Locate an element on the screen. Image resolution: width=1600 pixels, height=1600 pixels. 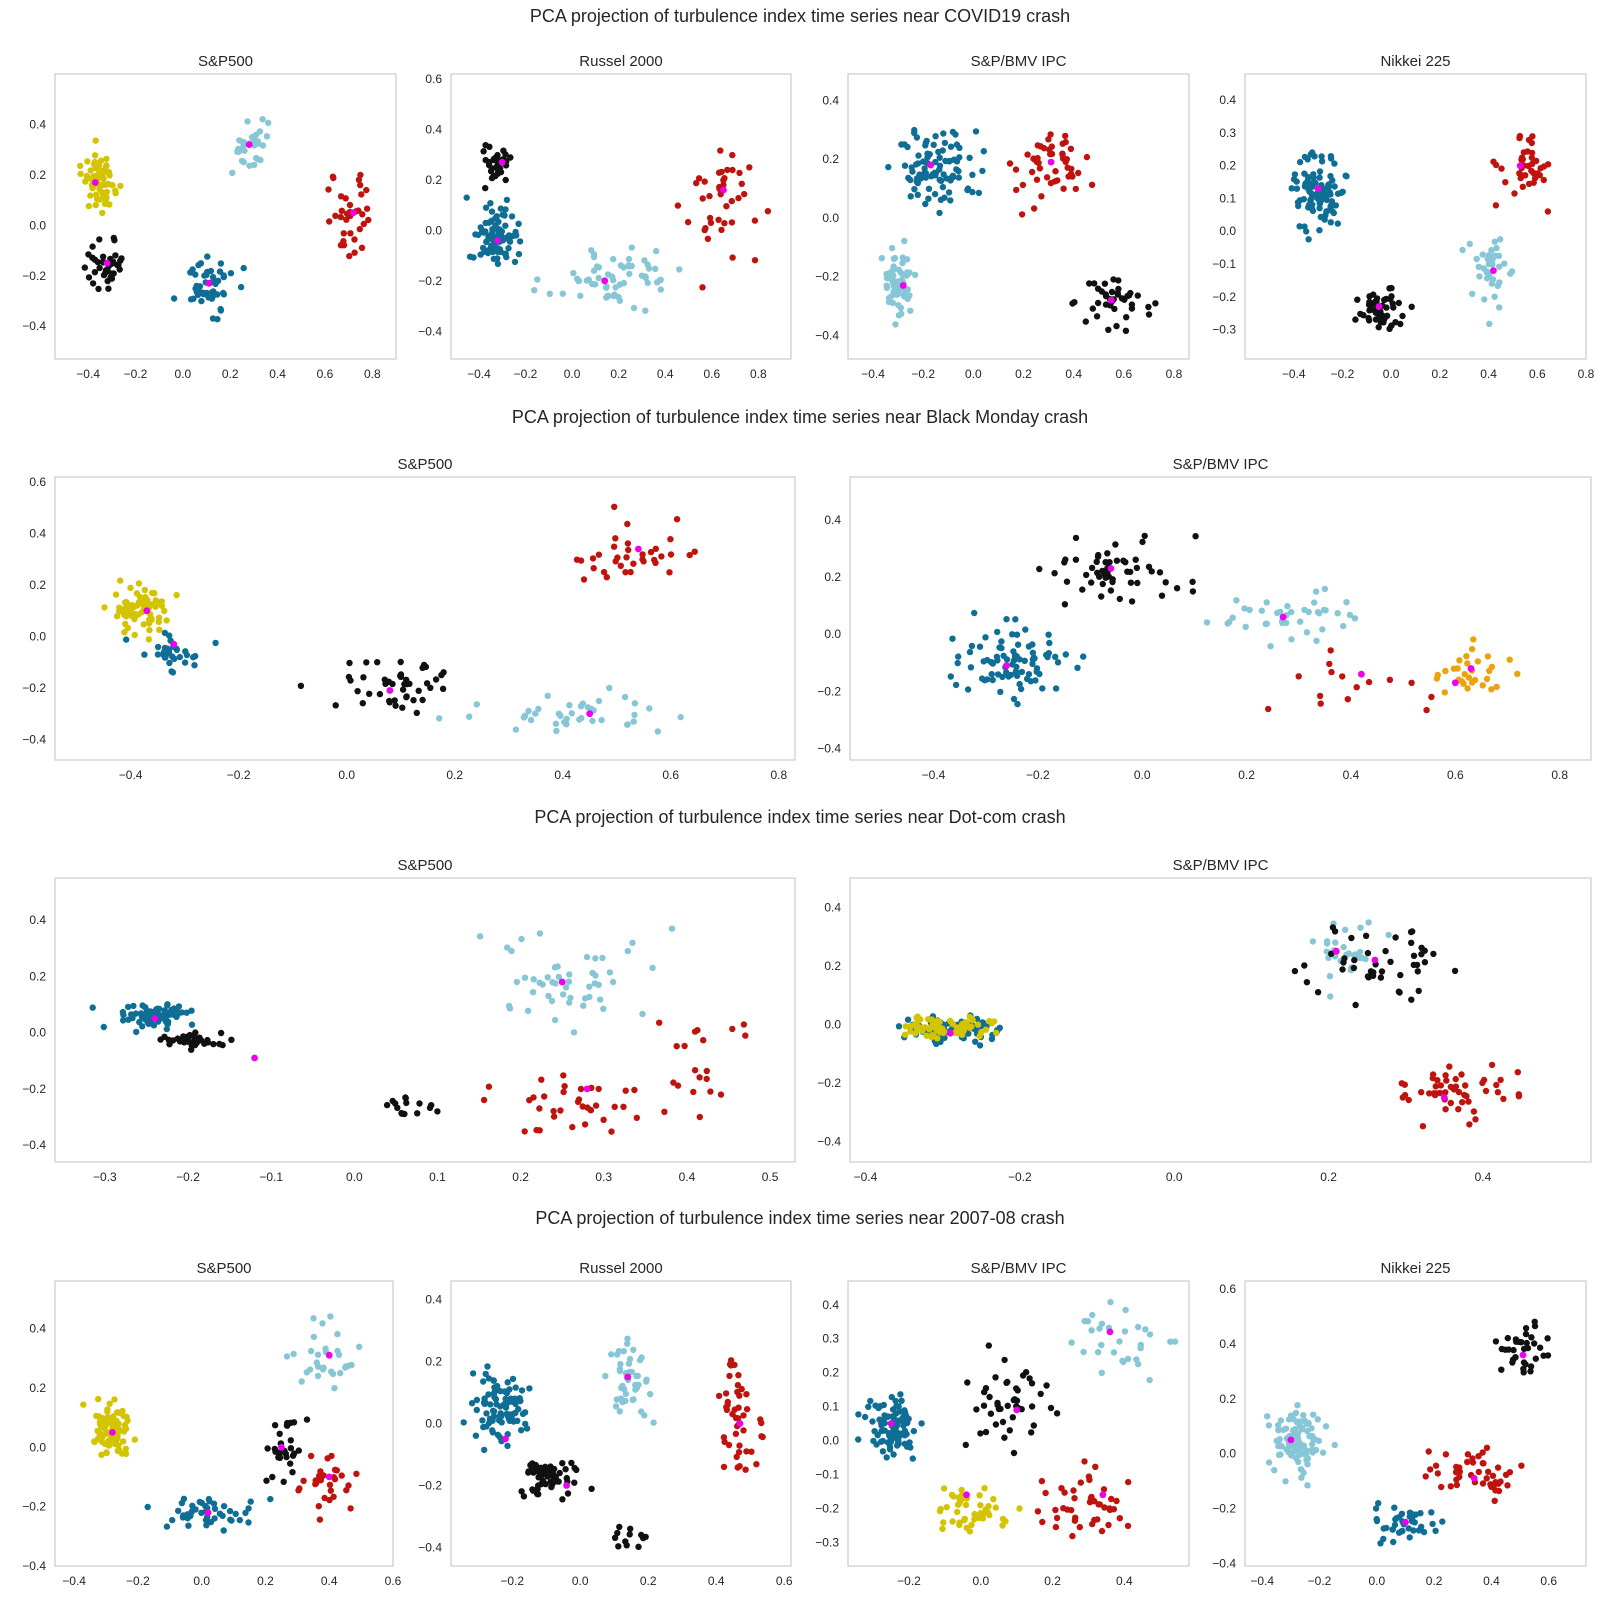
y-tick-label: 0.6 is located at coordinates (1227, 1289).